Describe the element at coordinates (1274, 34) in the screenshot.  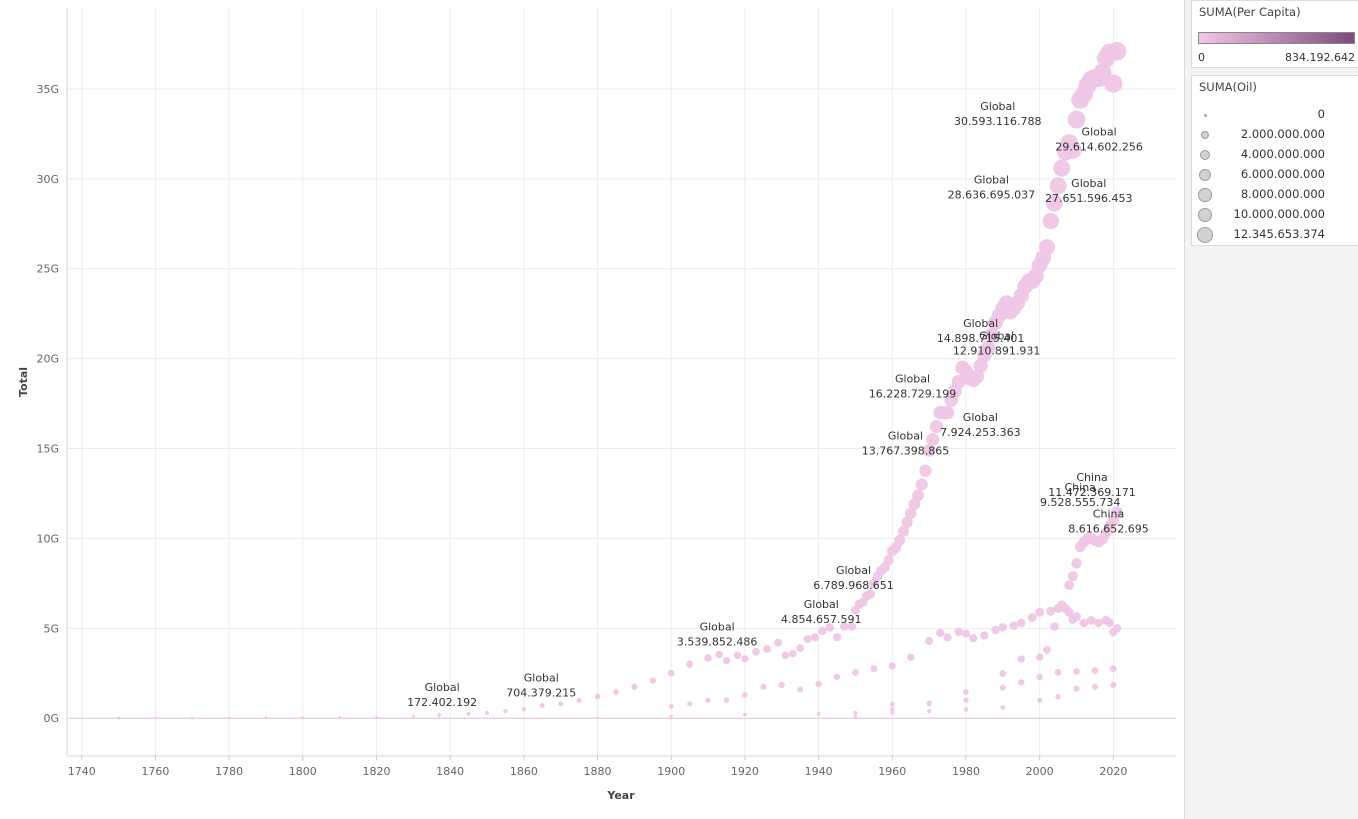
I see `color-legend: SUMA(Per Capita) 0 834.192.642` at that location.